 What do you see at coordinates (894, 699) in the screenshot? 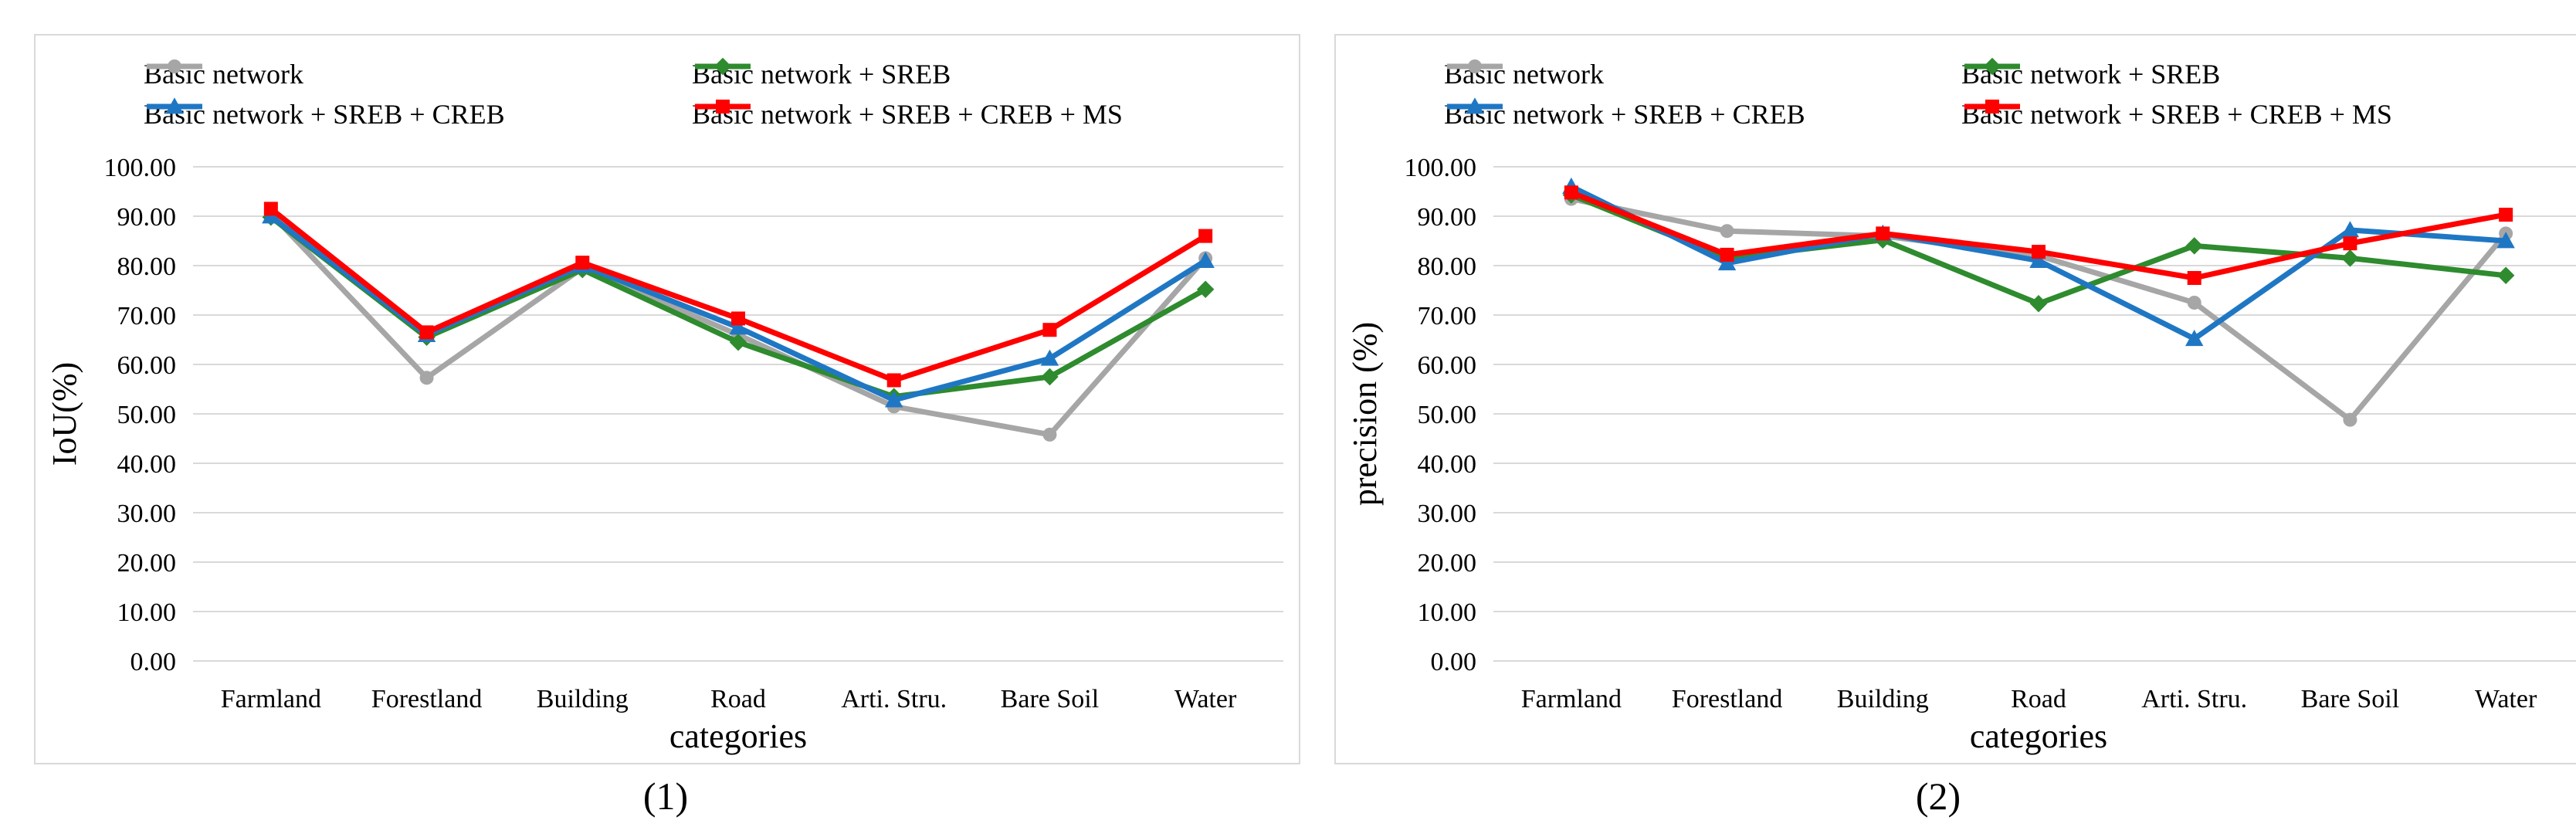
I see `x-tick-label: Arti. Stru.` at bounding box center [894, 699].